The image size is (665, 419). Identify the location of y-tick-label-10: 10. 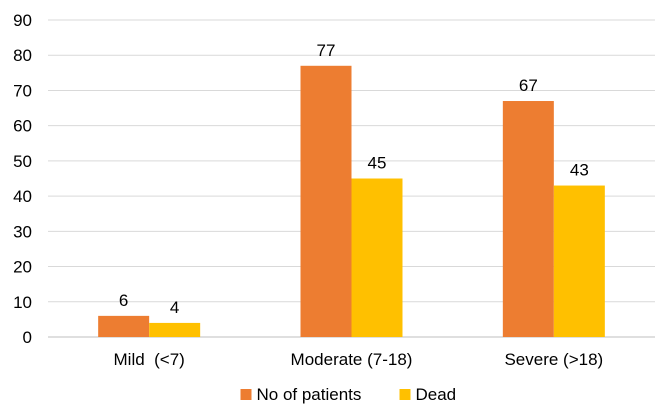
(22, 302).